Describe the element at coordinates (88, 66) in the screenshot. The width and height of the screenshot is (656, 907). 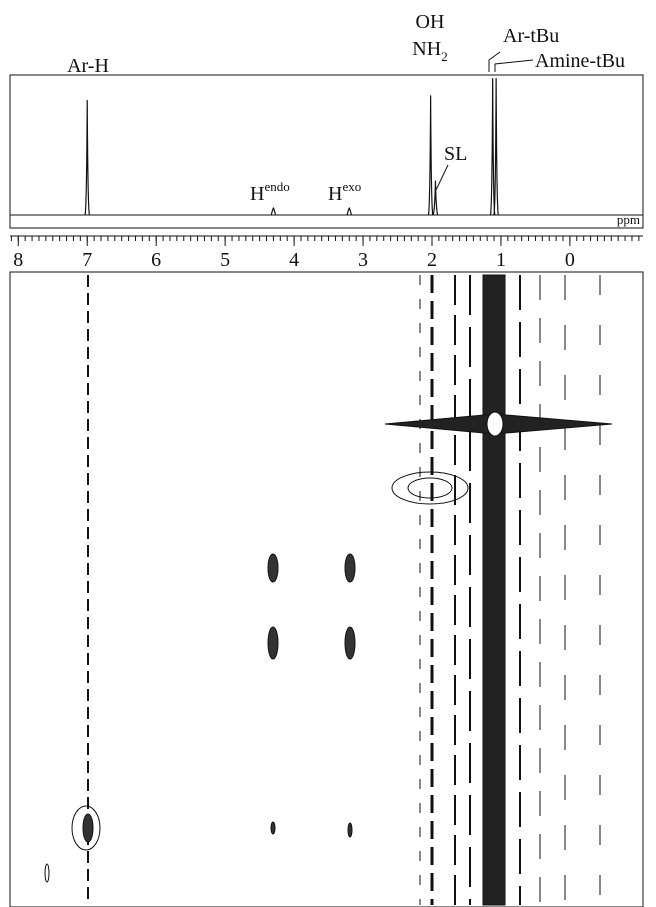
I see `annotation: Ar-H` at that location.